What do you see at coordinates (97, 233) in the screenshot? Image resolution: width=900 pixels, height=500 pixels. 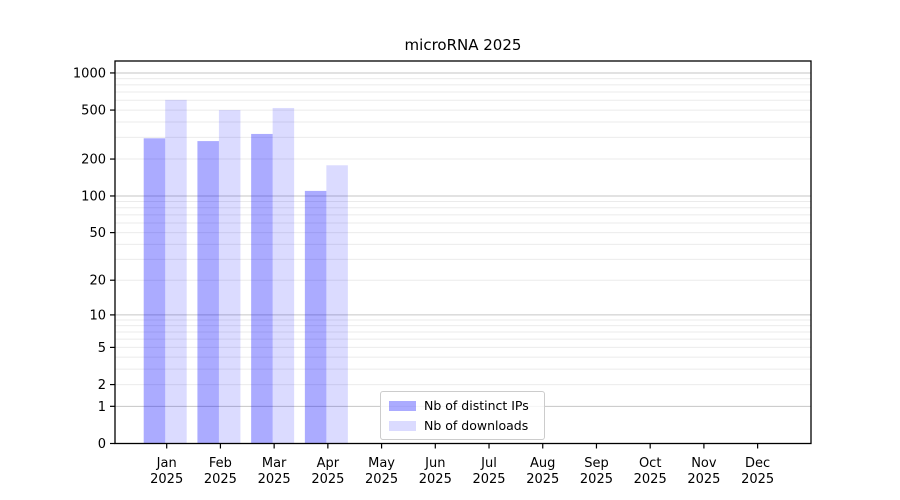 I see `y-tick-label: 50` at bounding box center [97, 233].